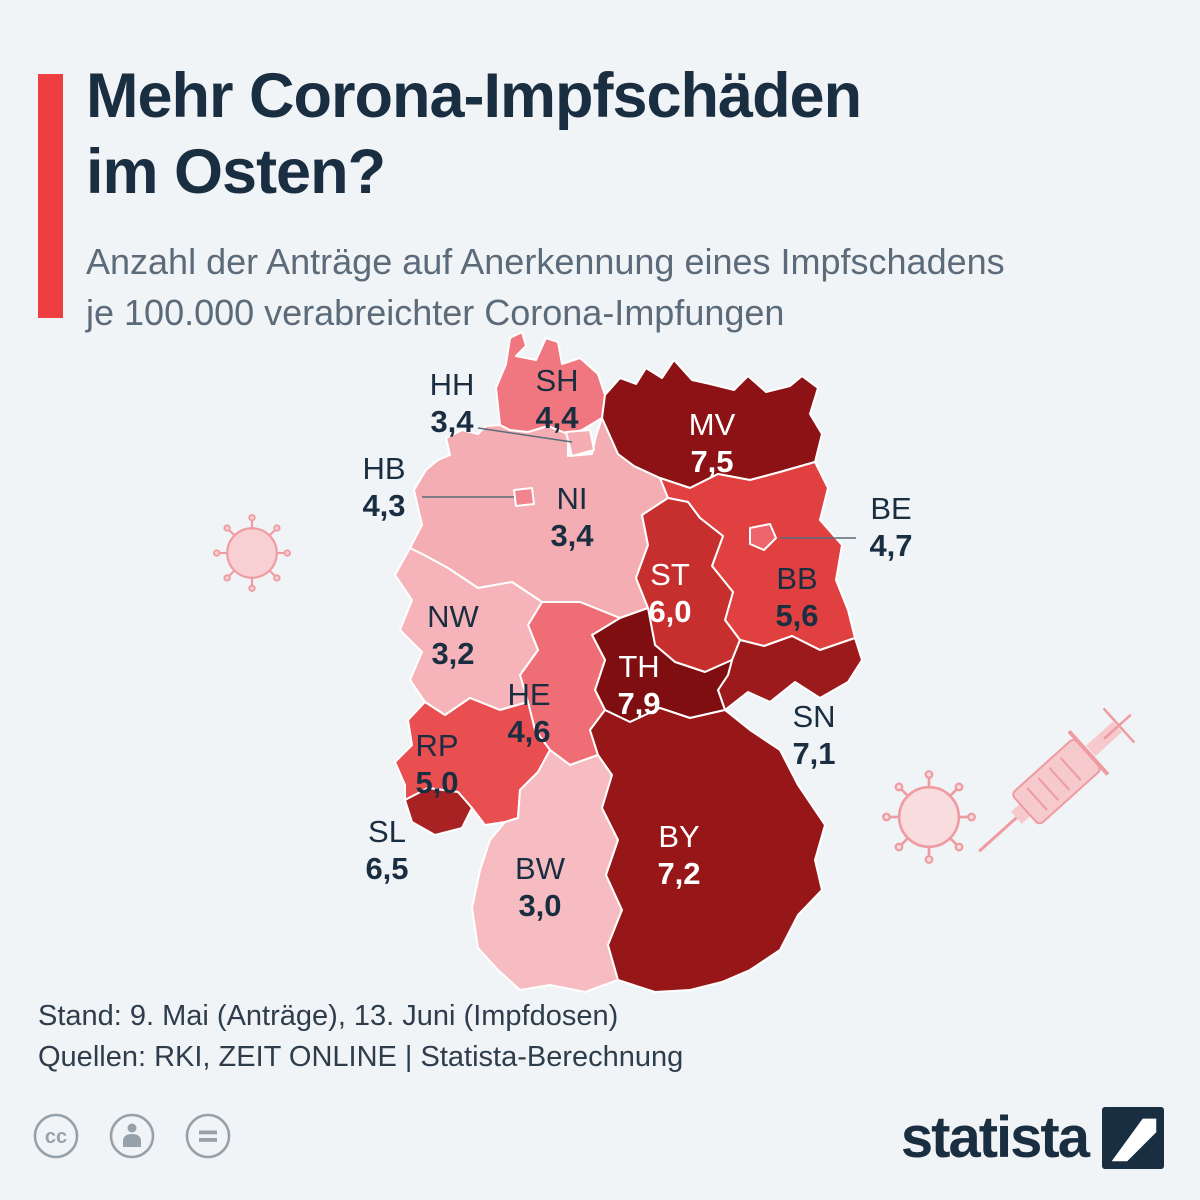 Image resolution: width=1200 pixels, height=1200 pixels. Describe the element at coordinates (50, 196) in the screenshot. I see `accent-bar` at that location.